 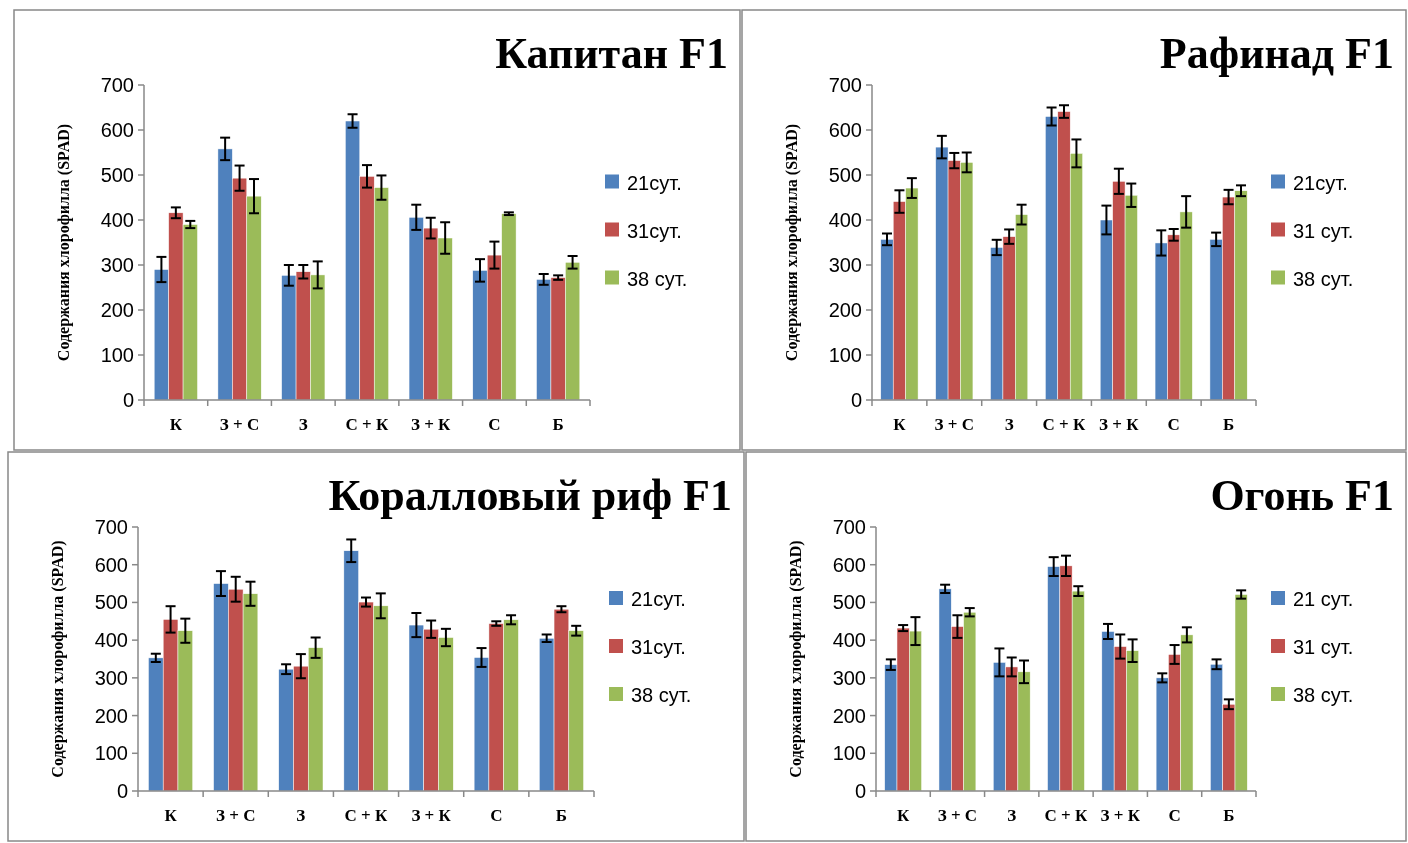 What do you see at coordinates (530, 495) in the screenshot?
I see `chart-title: Коралловый риф F1` at bounding box center [530, 495].